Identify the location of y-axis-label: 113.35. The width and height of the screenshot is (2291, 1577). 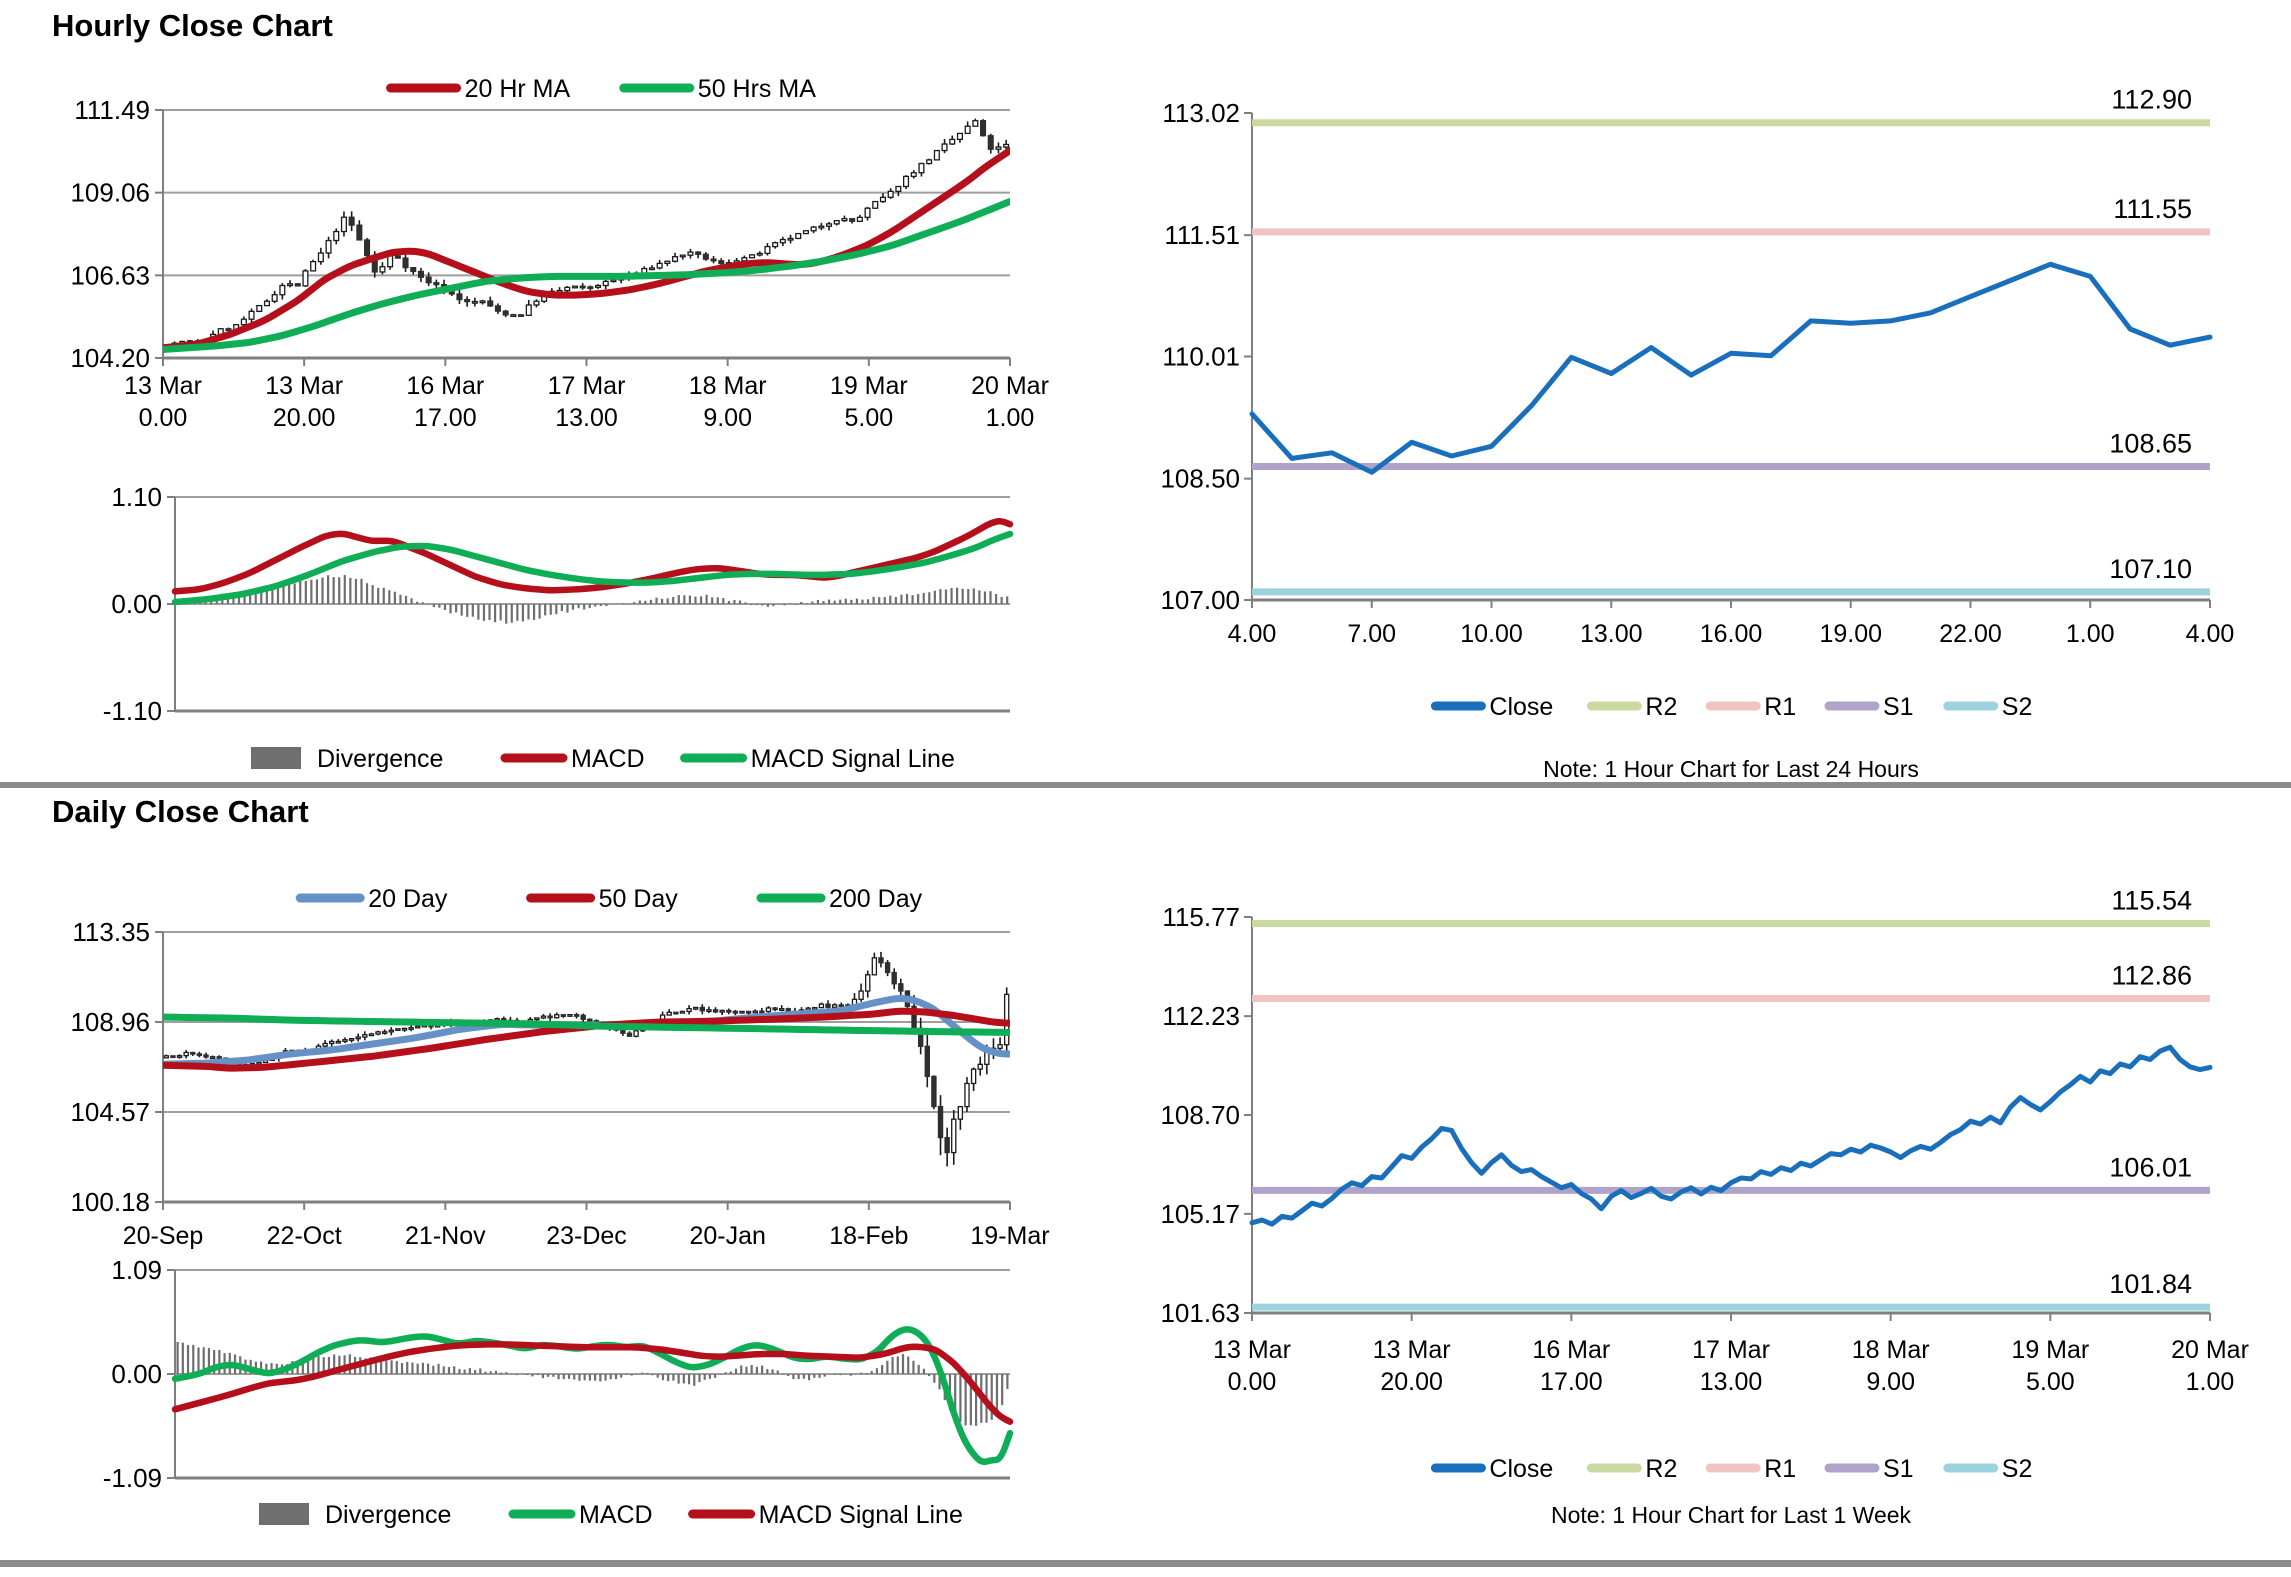
(111, 932).